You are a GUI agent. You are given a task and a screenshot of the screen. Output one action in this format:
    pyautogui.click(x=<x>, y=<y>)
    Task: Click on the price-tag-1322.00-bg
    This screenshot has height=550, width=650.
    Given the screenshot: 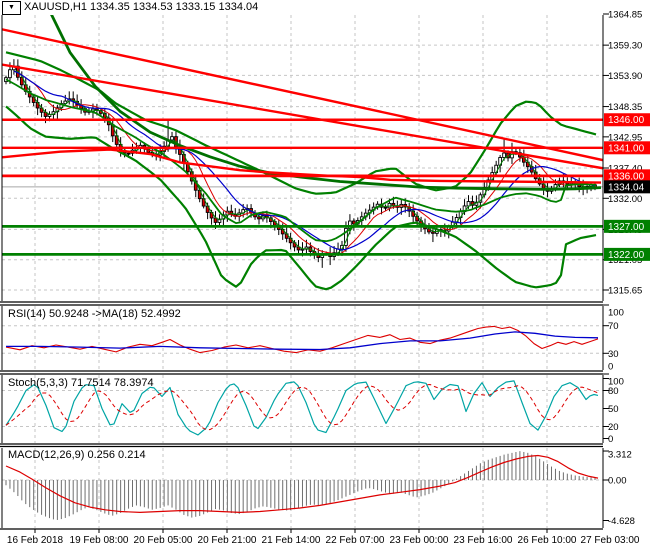 What is the action you would take?
    pyautogui.click(x=627, y=254)
    